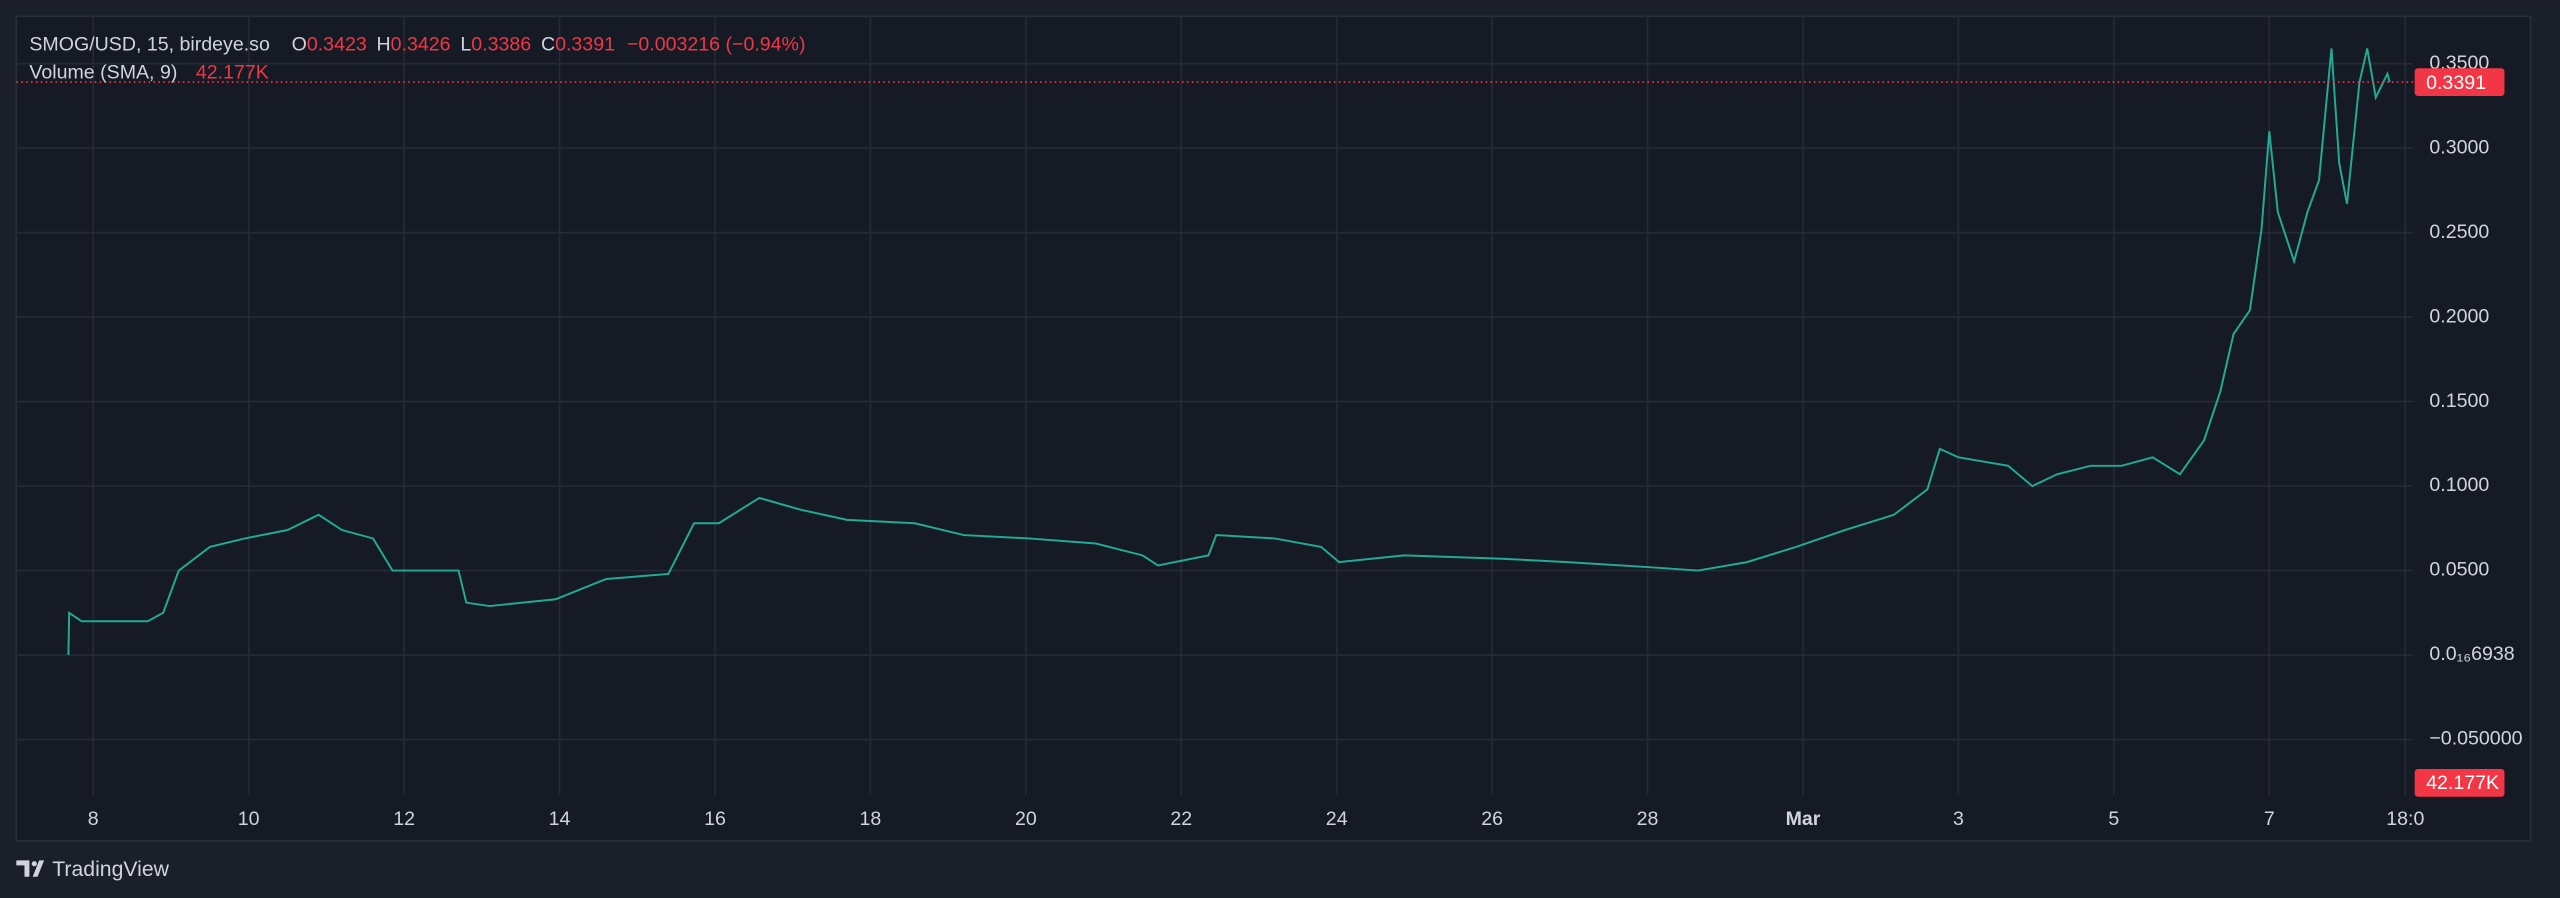  What do you see at coordinates (1026, 819) in the screenshot?
I see `x-tick-label: 20` at bounding box center [1026, 819].